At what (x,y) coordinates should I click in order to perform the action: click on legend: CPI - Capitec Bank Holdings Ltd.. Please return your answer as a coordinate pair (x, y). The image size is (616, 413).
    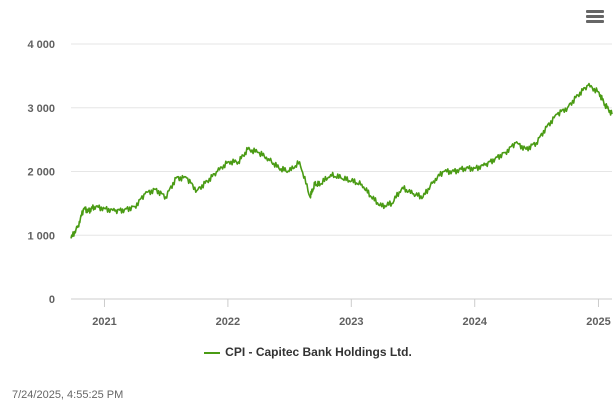
    Looking at the image, I should click on (308, 352).